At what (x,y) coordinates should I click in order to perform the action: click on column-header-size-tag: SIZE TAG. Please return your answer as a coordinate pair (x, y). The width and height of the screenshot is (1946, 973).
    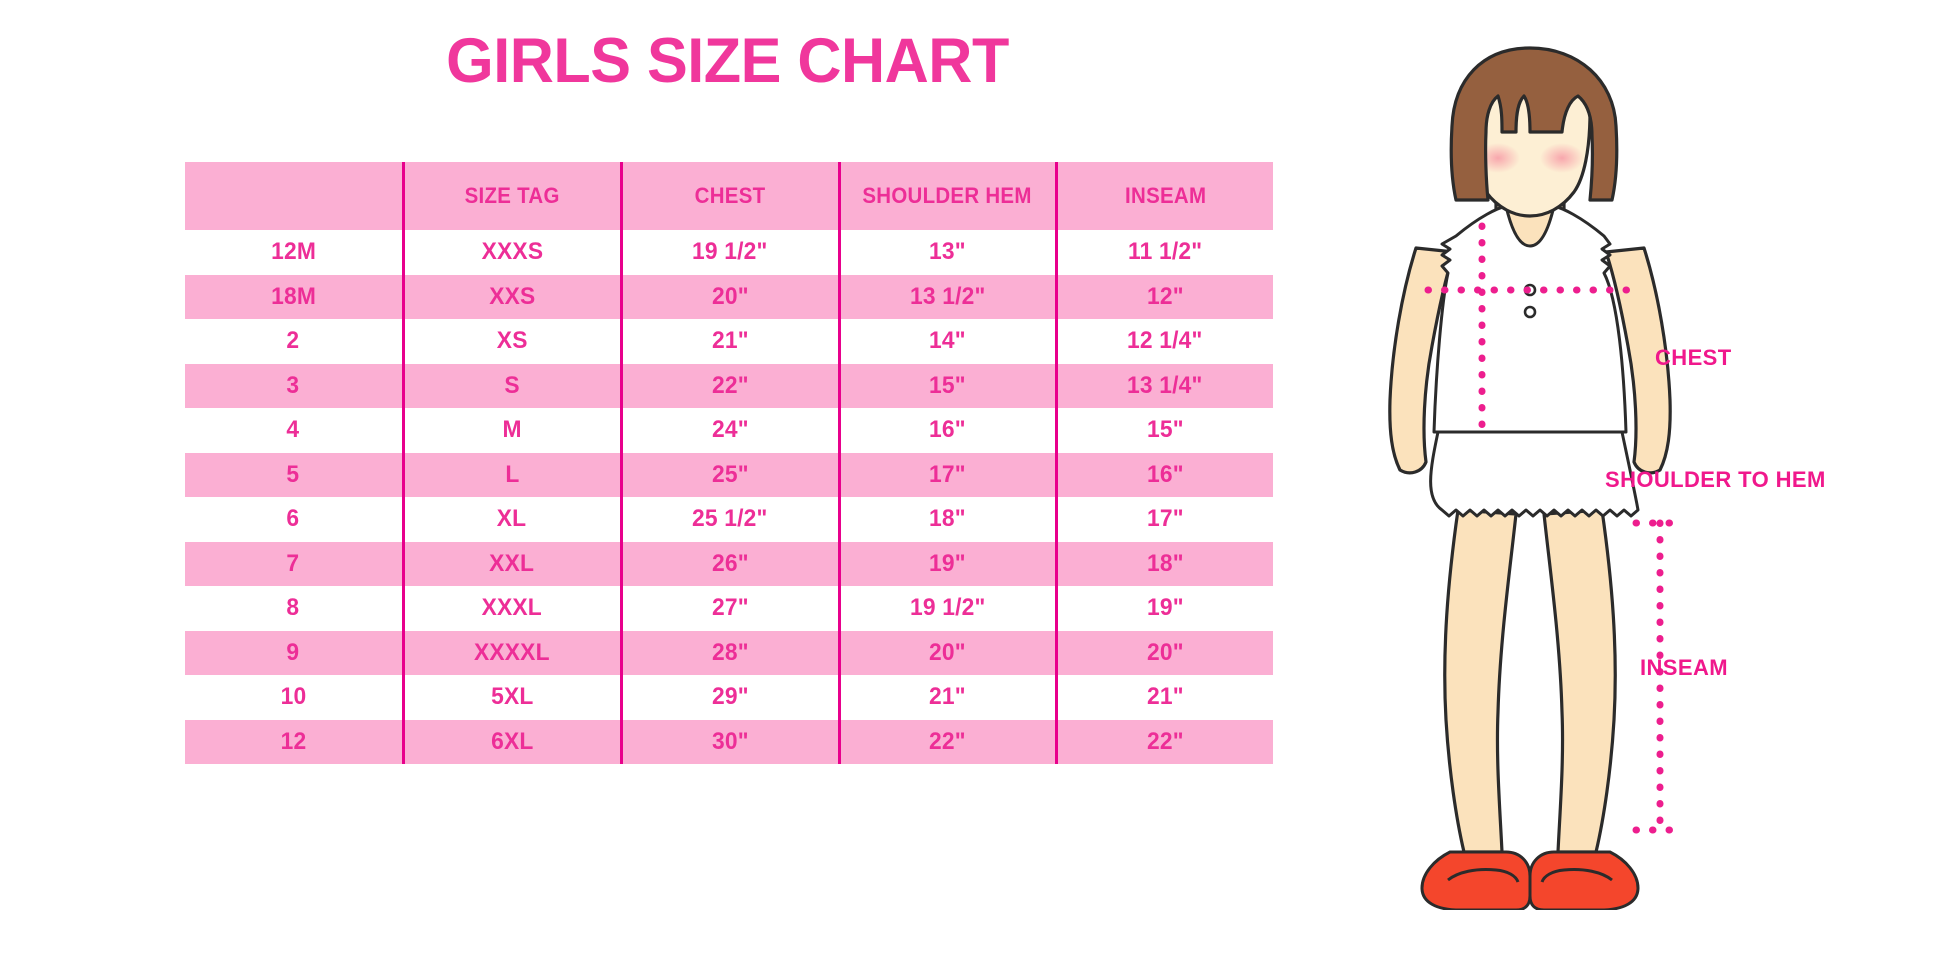
    Looking at the image, I should click on (511, 196).